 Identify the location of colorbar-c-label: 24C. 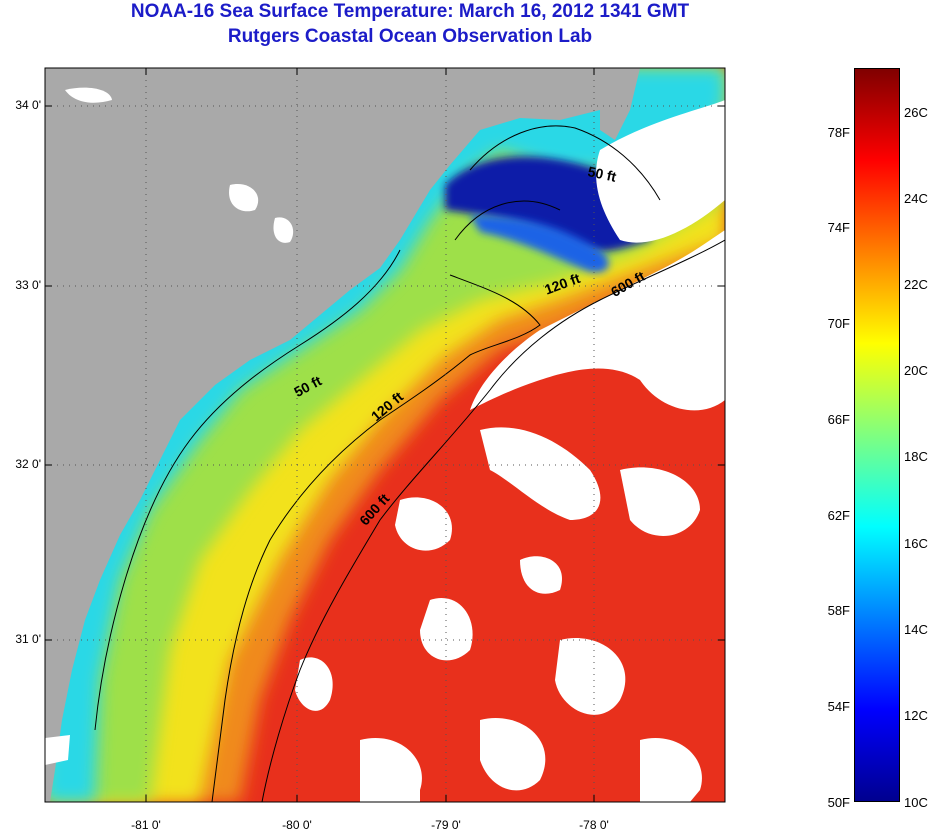
(916, 198).